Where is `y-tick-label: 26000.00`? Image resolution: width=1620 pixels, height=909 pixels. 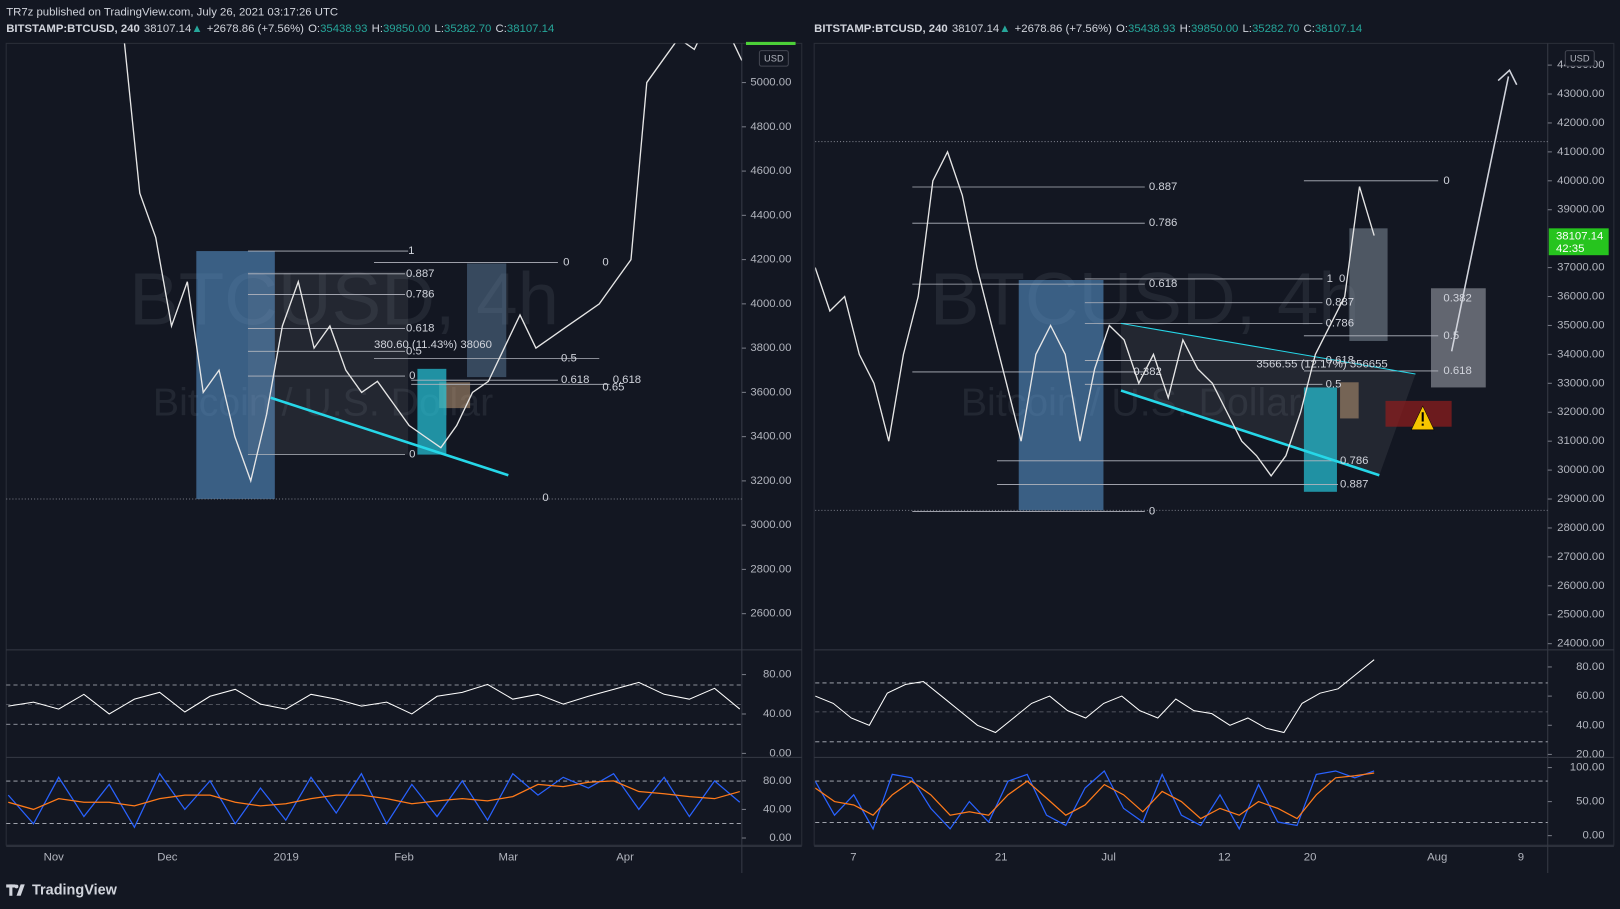
y-tick-label: 26000.00 is located at coordinates (1580, 586).